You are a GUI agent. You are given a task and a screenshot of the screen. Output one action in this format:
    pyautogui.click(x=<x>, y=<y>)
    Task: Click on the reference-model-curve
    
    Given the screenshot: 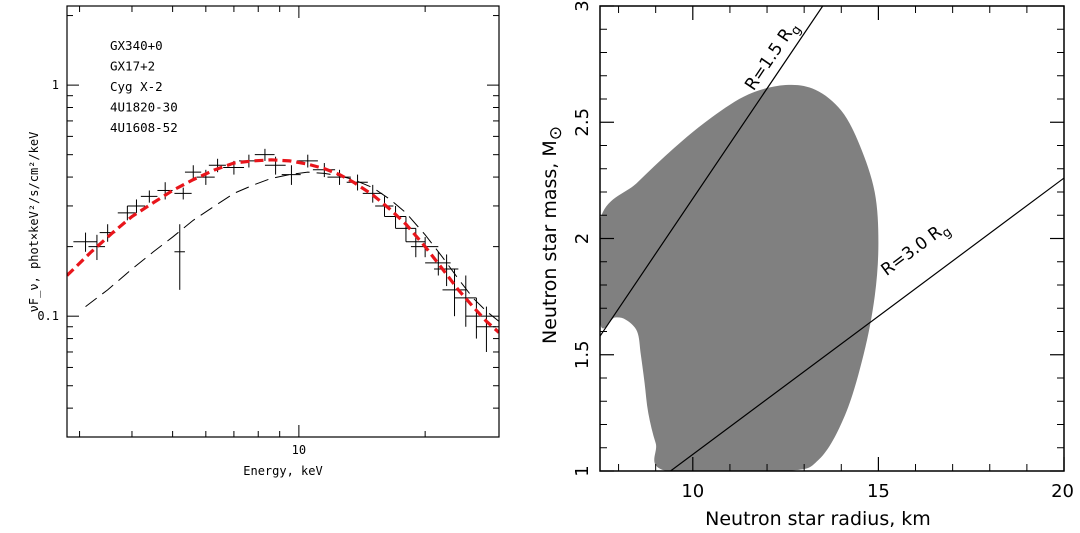 What is the action you would take?
    pyautogui.click(x=292, y=246)
    